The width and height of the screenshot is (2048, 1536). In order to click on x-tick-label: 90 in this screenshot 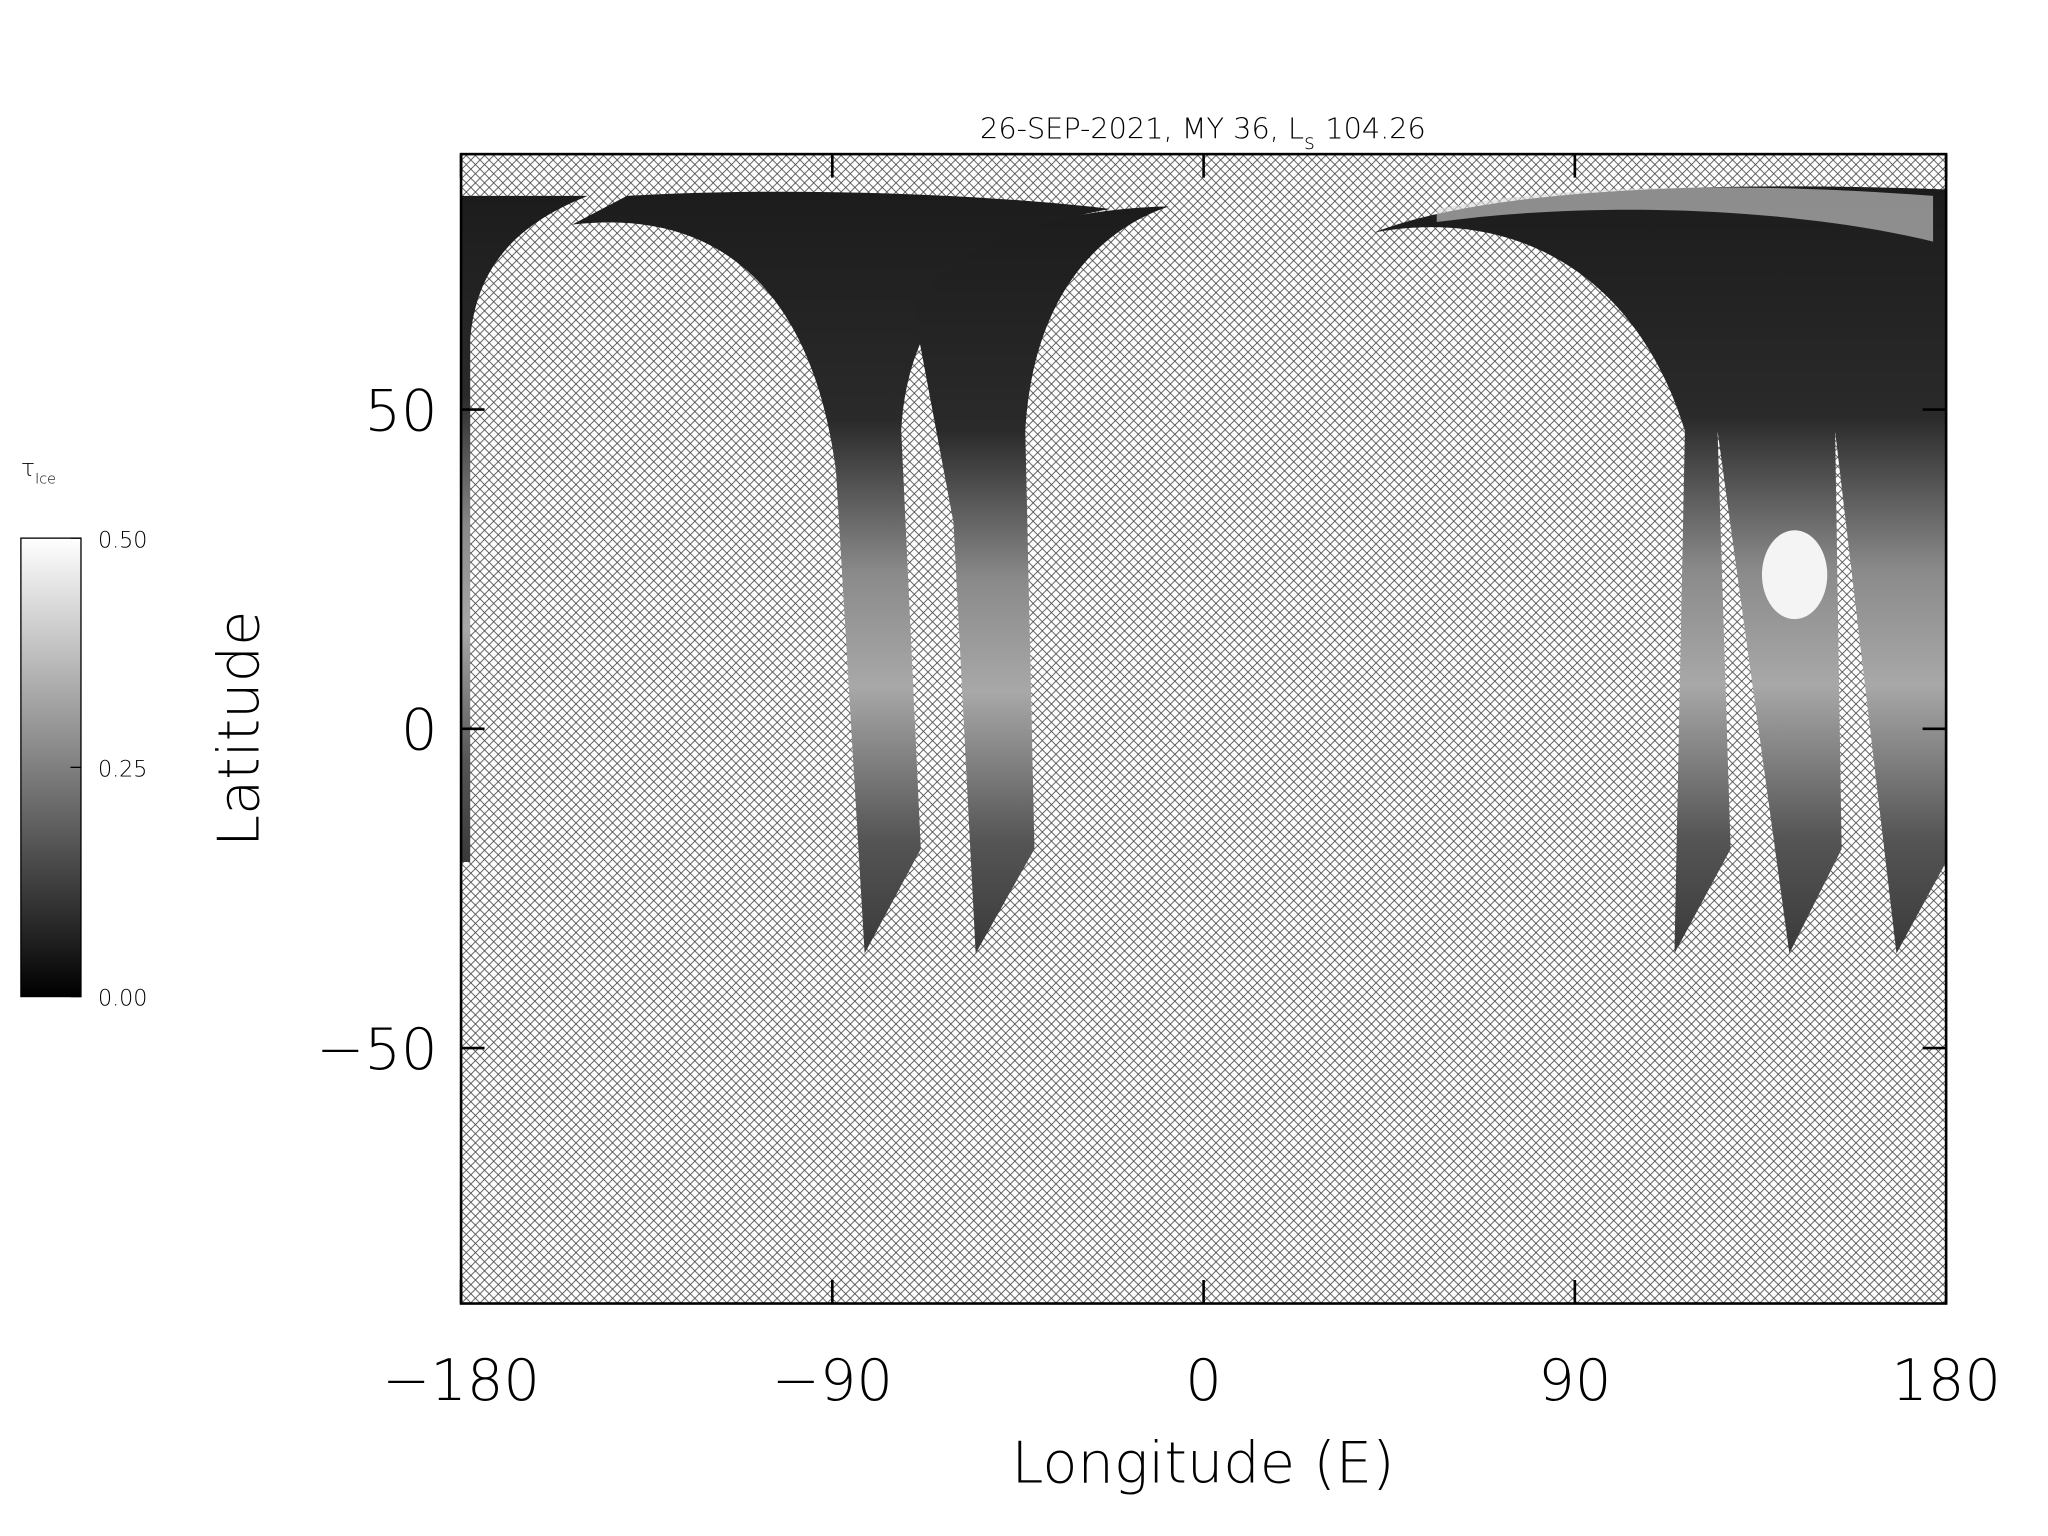, I will do `click(1574, 1380)`.